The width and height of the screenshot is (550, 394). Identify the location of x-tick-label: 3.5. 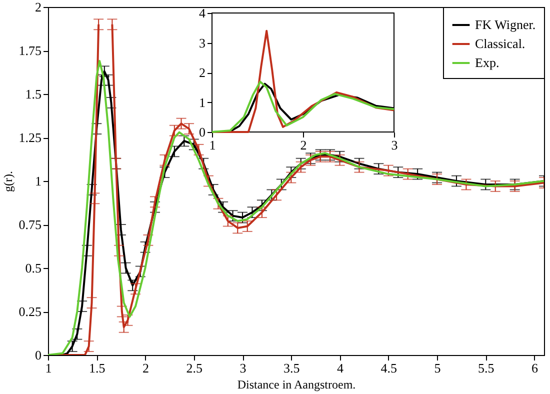
(292, 368).